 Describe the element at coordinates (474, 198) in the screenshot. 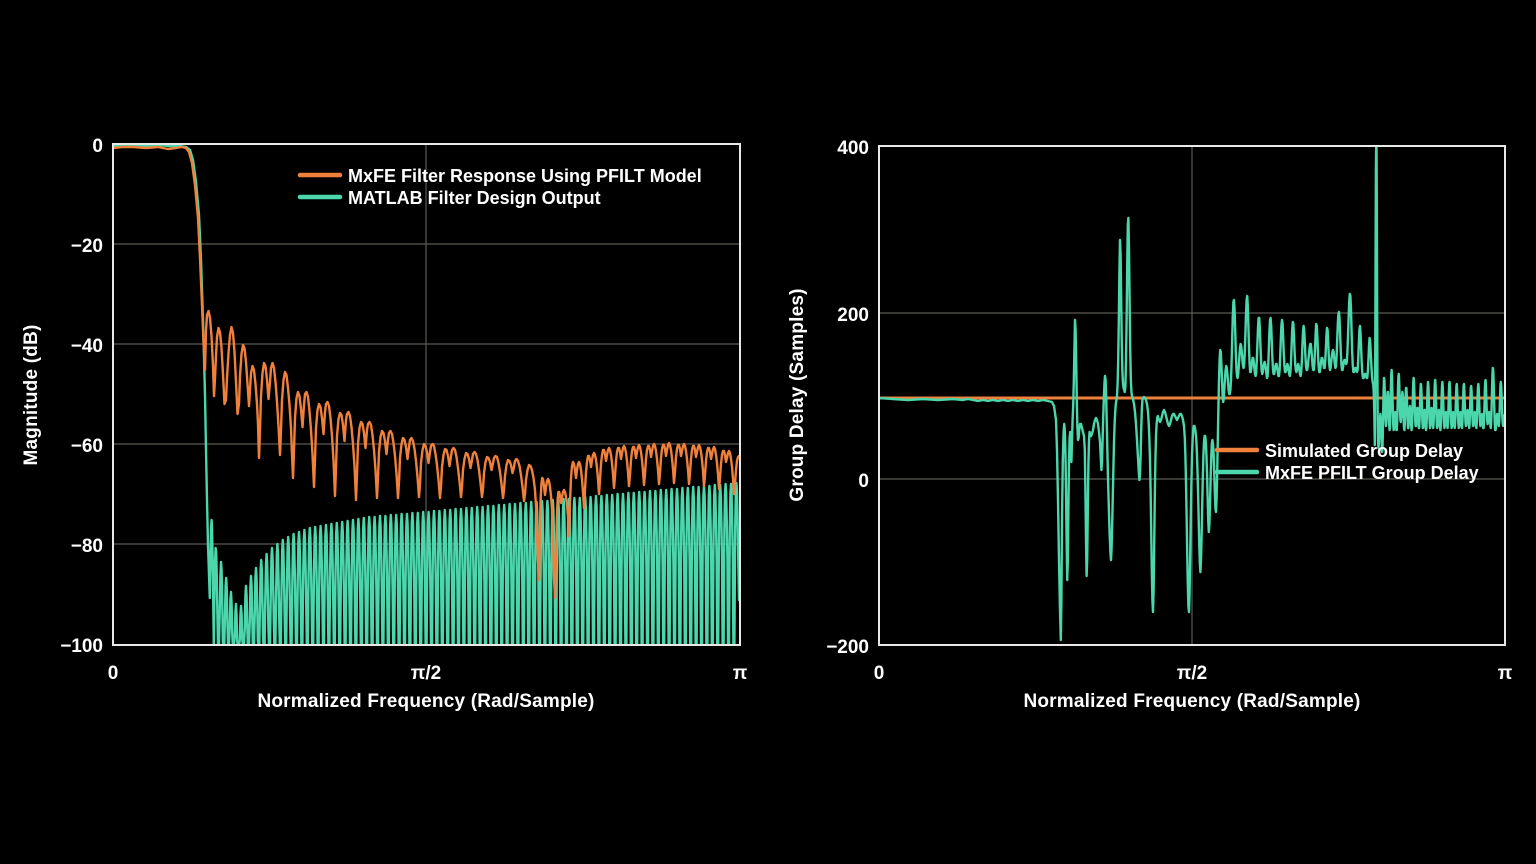

I see `legend-label-matlab-design: MATLAB Filter Design Output` at that location.